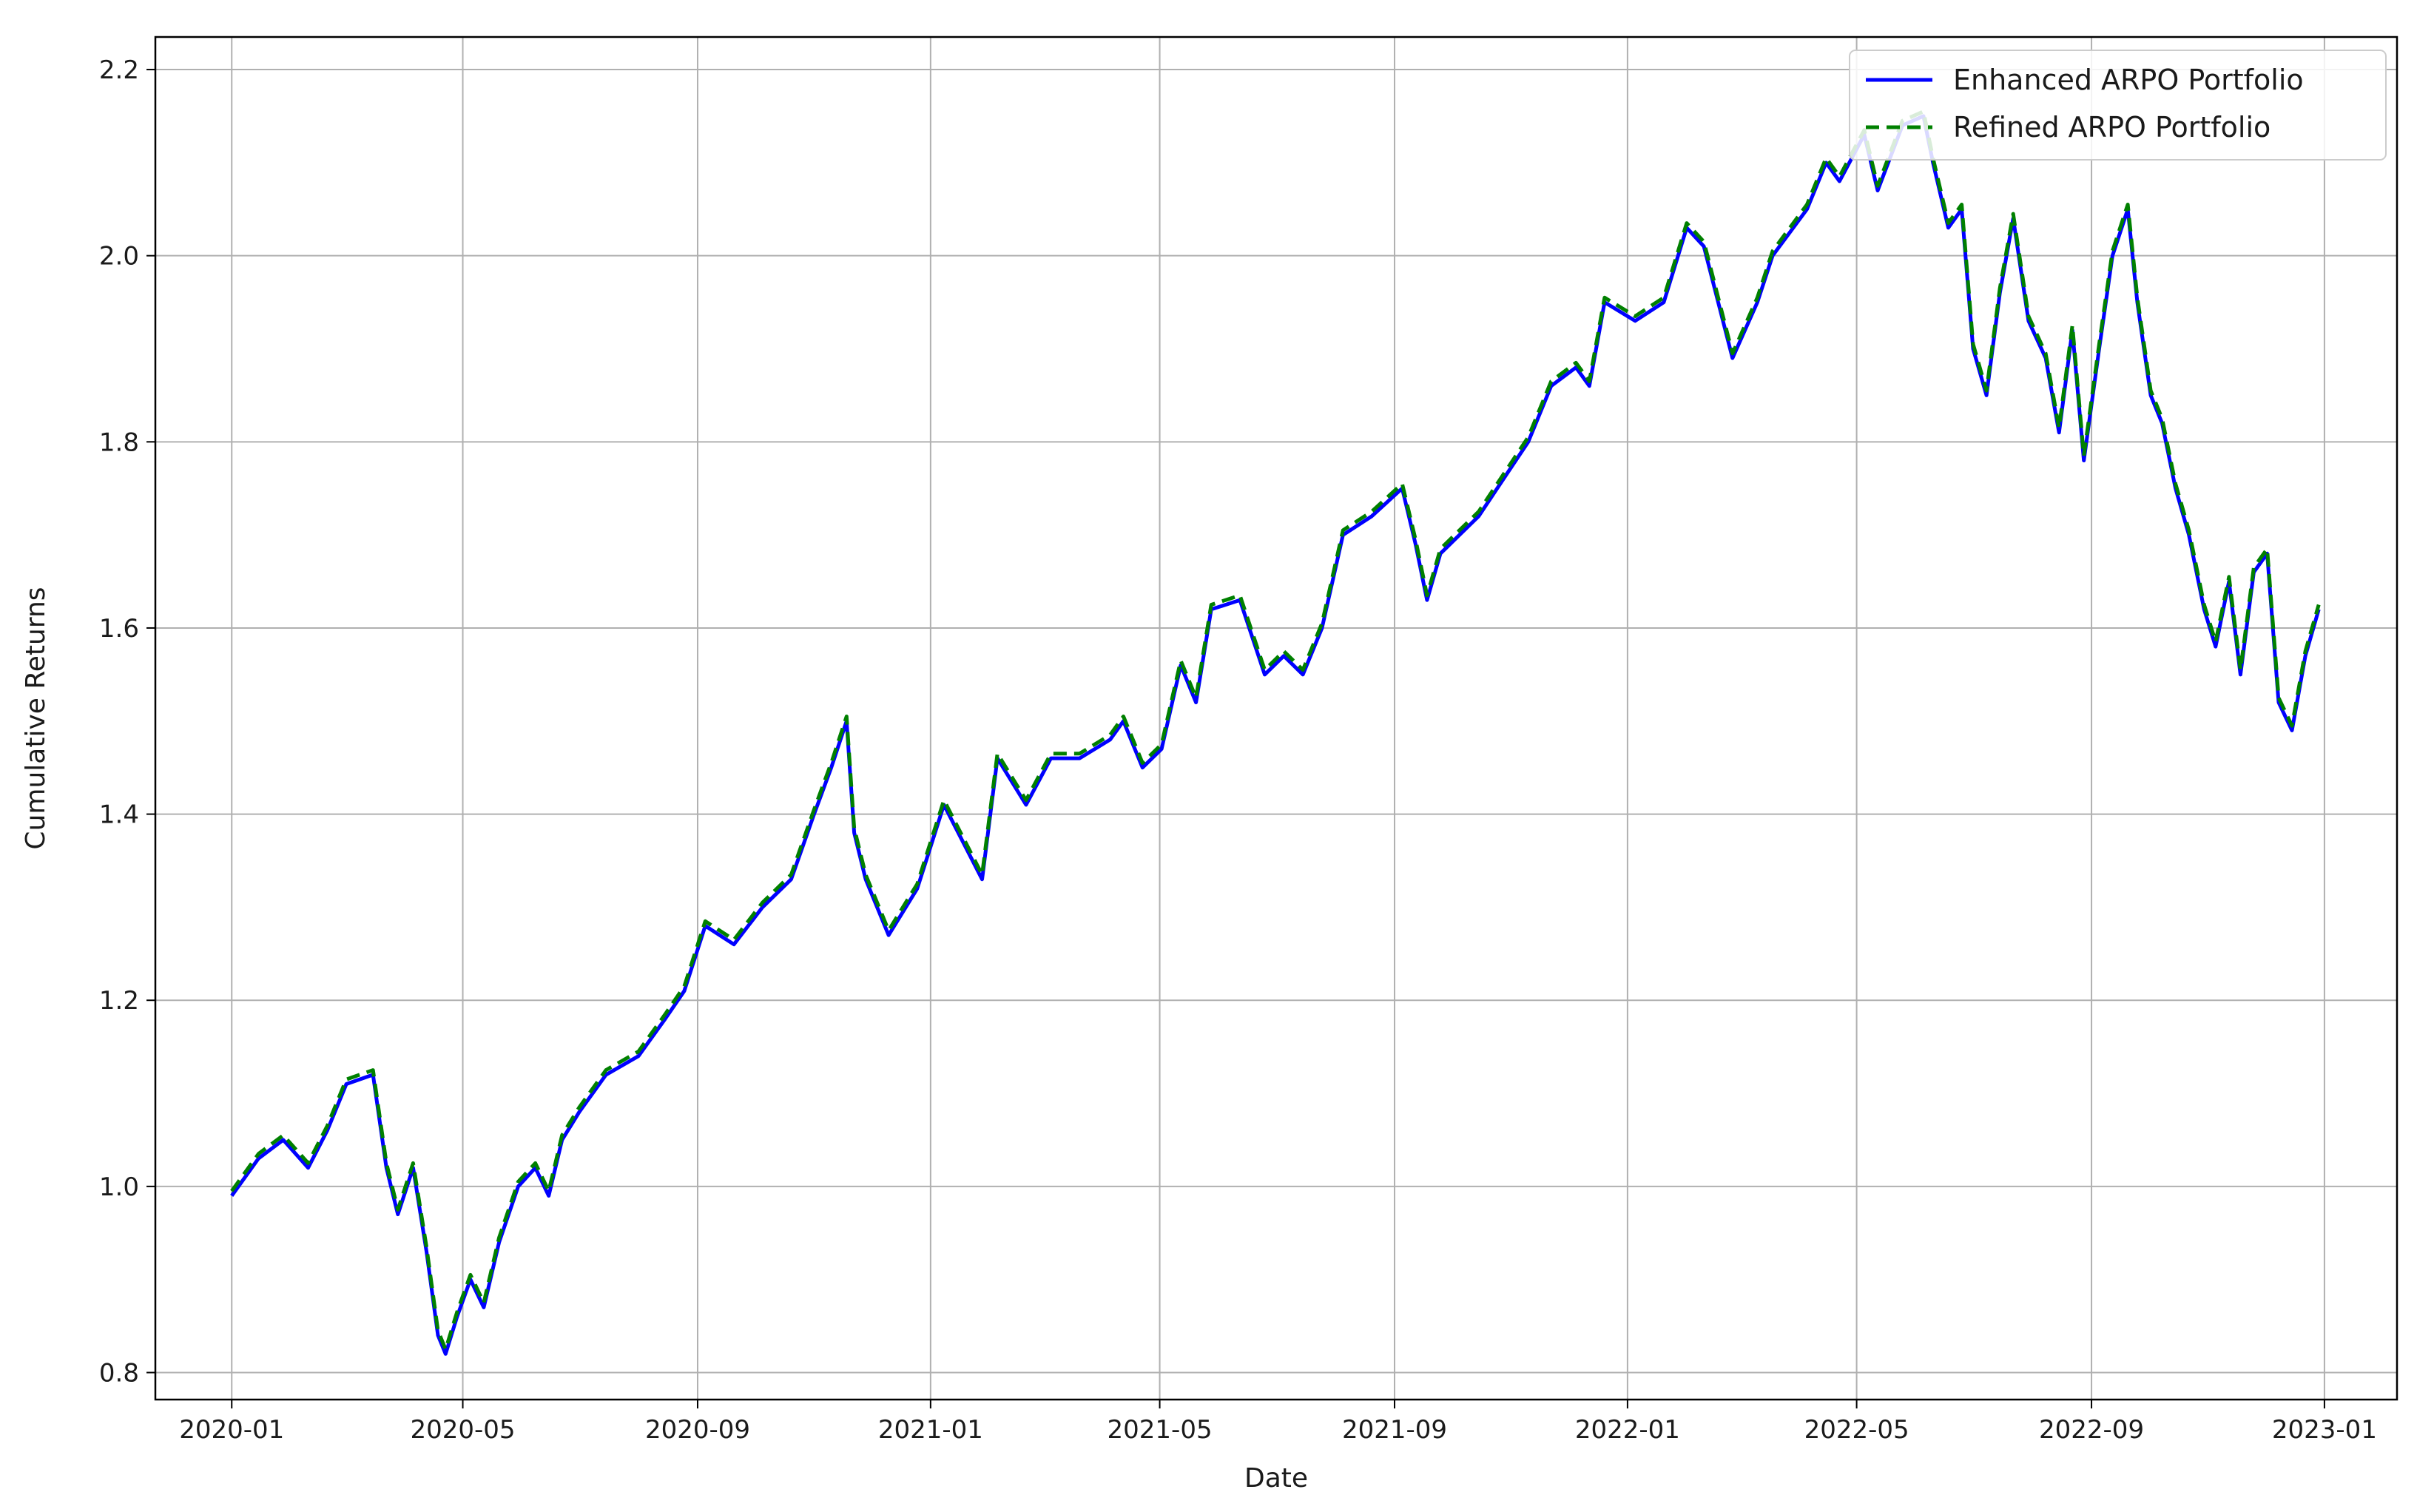 This screenshot has width=2434, height=1512. Describe the element at coordinates (119, 1187) in the screenshot. I see `y-tick-label: 1.0` at that location.